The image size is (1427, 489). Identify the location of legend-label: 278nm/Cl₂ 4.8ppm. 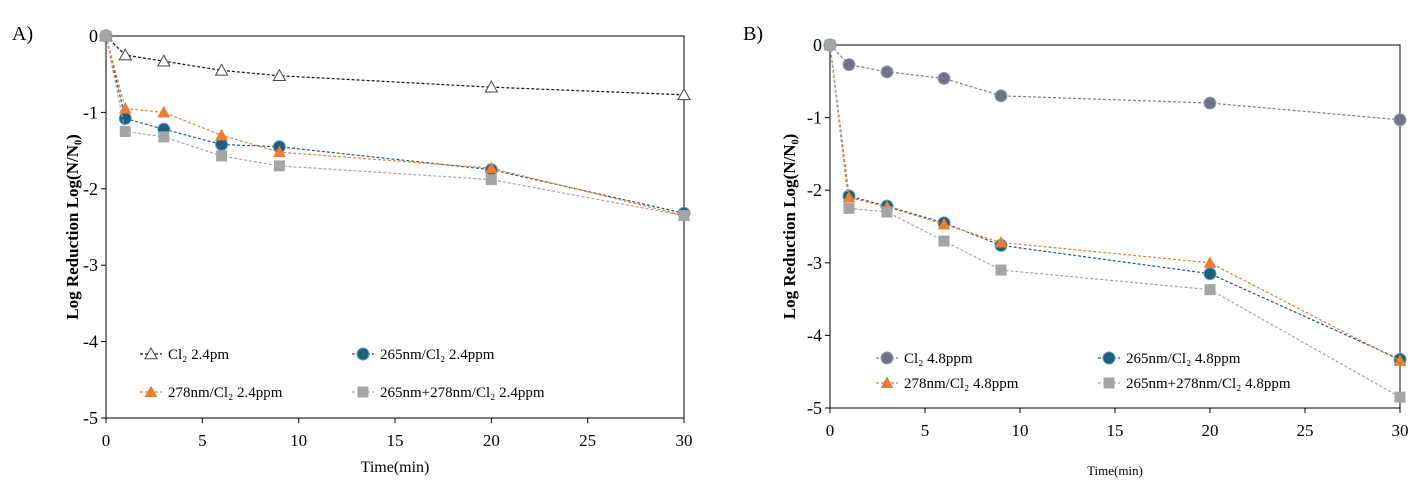
(961, 384).